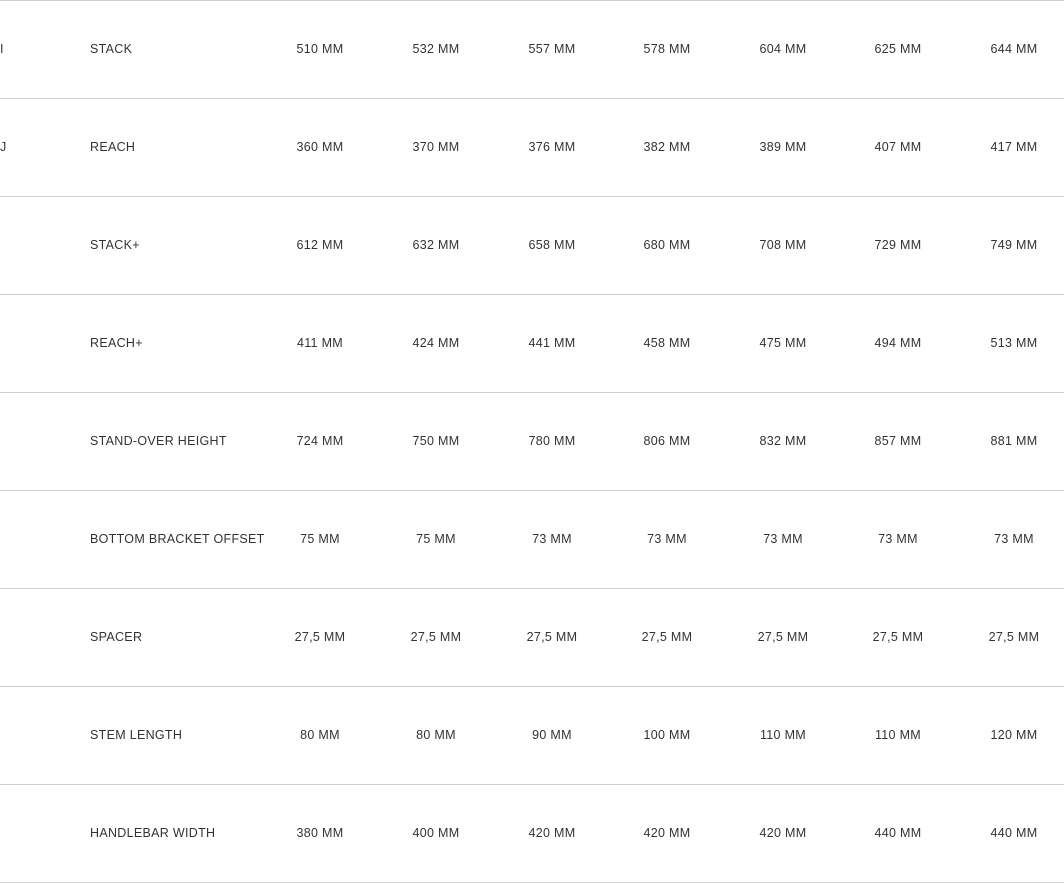 The width and height of the screenshot is (1064, 883). I want to click on row-label: SPACER, so click(116, 637).